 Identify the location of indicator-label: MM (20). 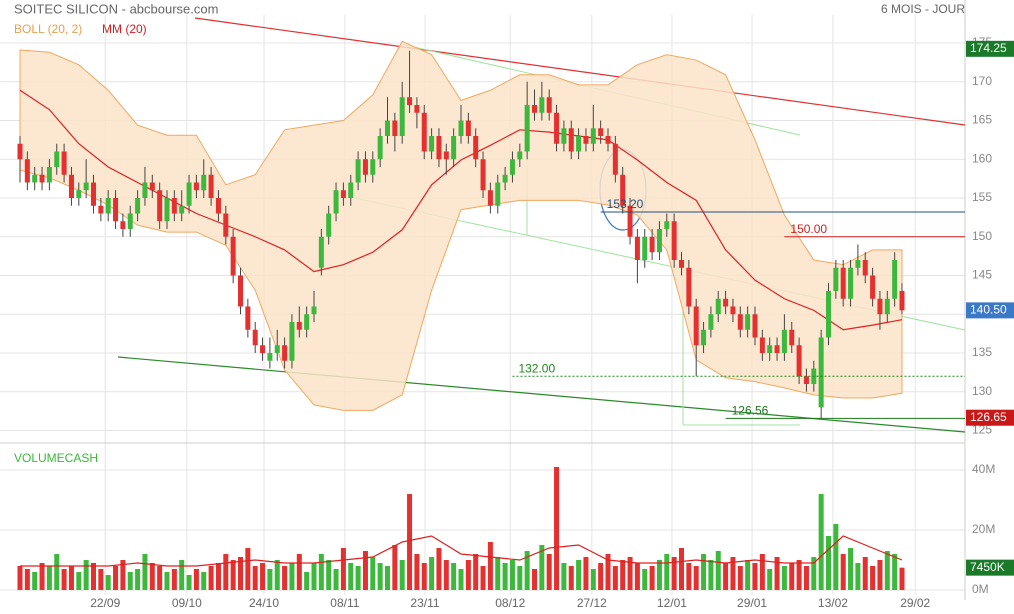
(124, 29).